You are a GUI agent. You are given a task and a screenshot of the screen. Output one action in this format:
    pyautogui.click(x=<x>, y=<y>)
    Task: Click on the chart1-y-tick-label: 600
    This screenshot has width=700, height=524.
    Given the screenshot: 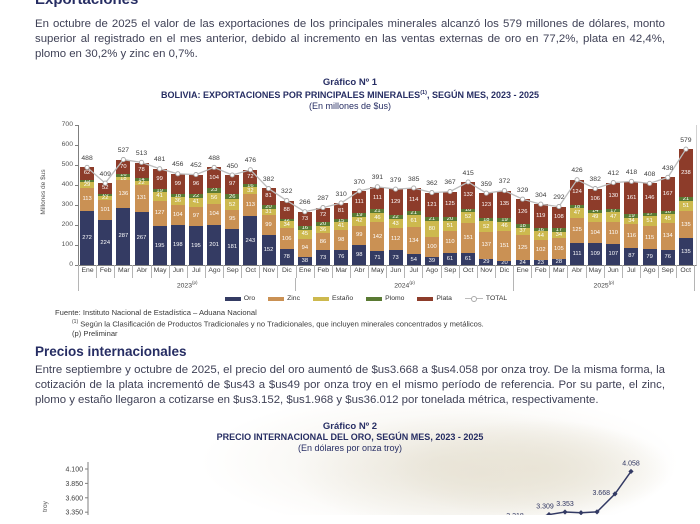 What is the action you would take?
    pyautogui.click(x=67, y=144)
    